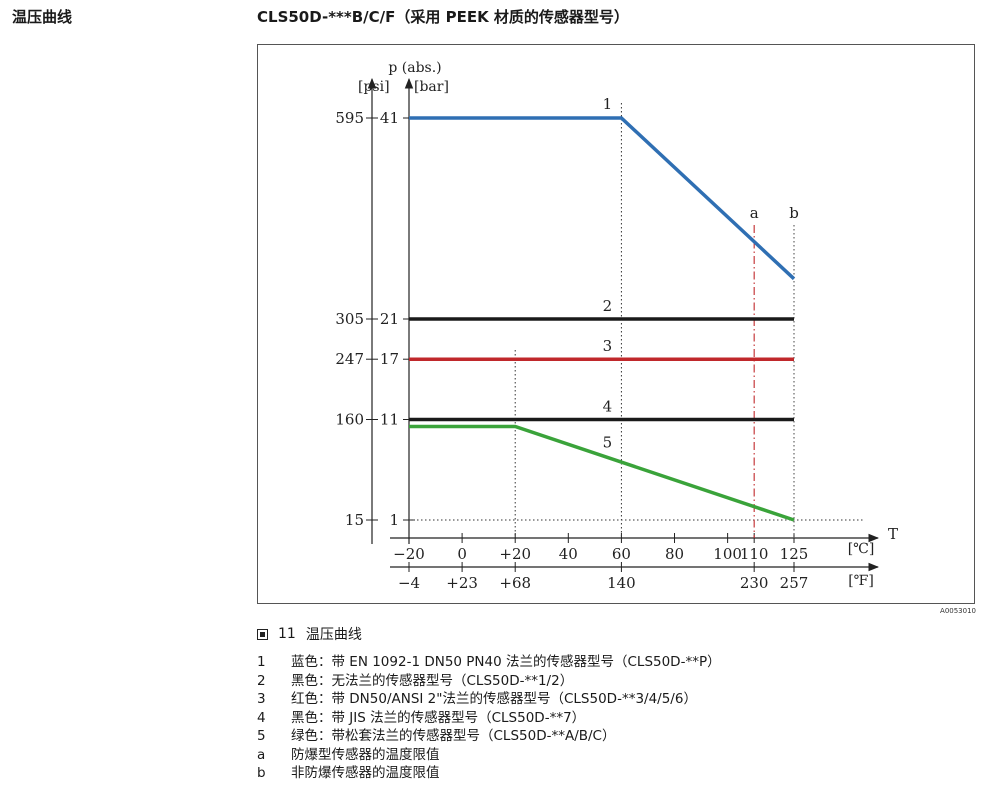 The width and height of the screenshot is (1002, 800). I want to click on x-tick-label-fahrenheit: +68, so click(515, 583).